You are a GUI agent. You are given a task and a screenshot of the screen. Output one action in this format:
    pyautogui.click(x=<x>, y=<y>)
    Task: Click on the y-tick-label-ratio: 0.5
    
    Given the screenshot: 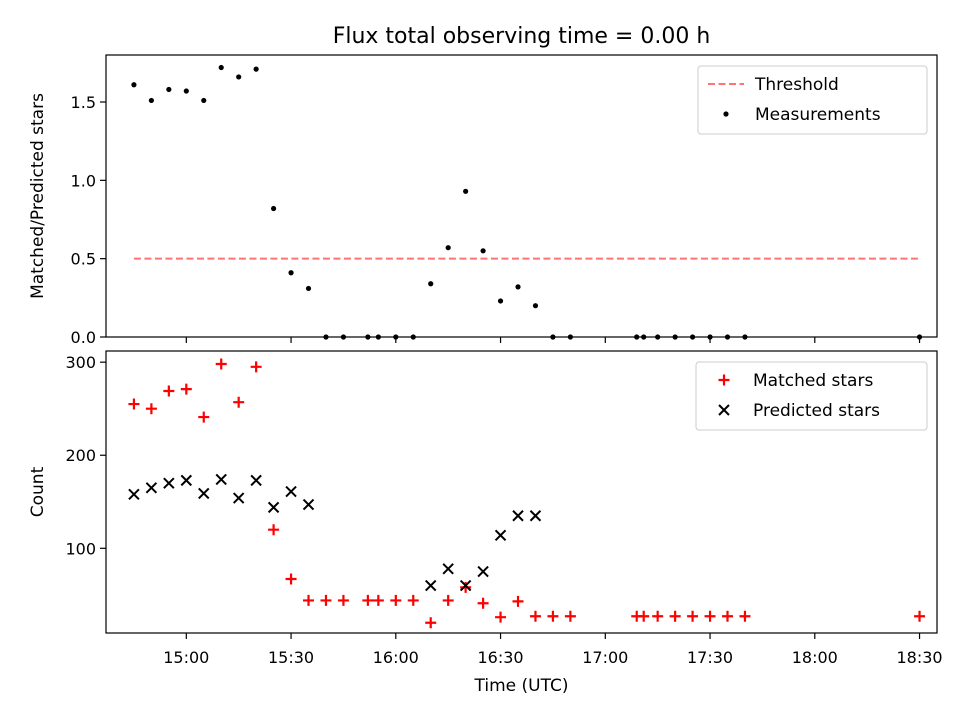 What is the action you would take?
    pyautogui.click(x=83, y=259)
    